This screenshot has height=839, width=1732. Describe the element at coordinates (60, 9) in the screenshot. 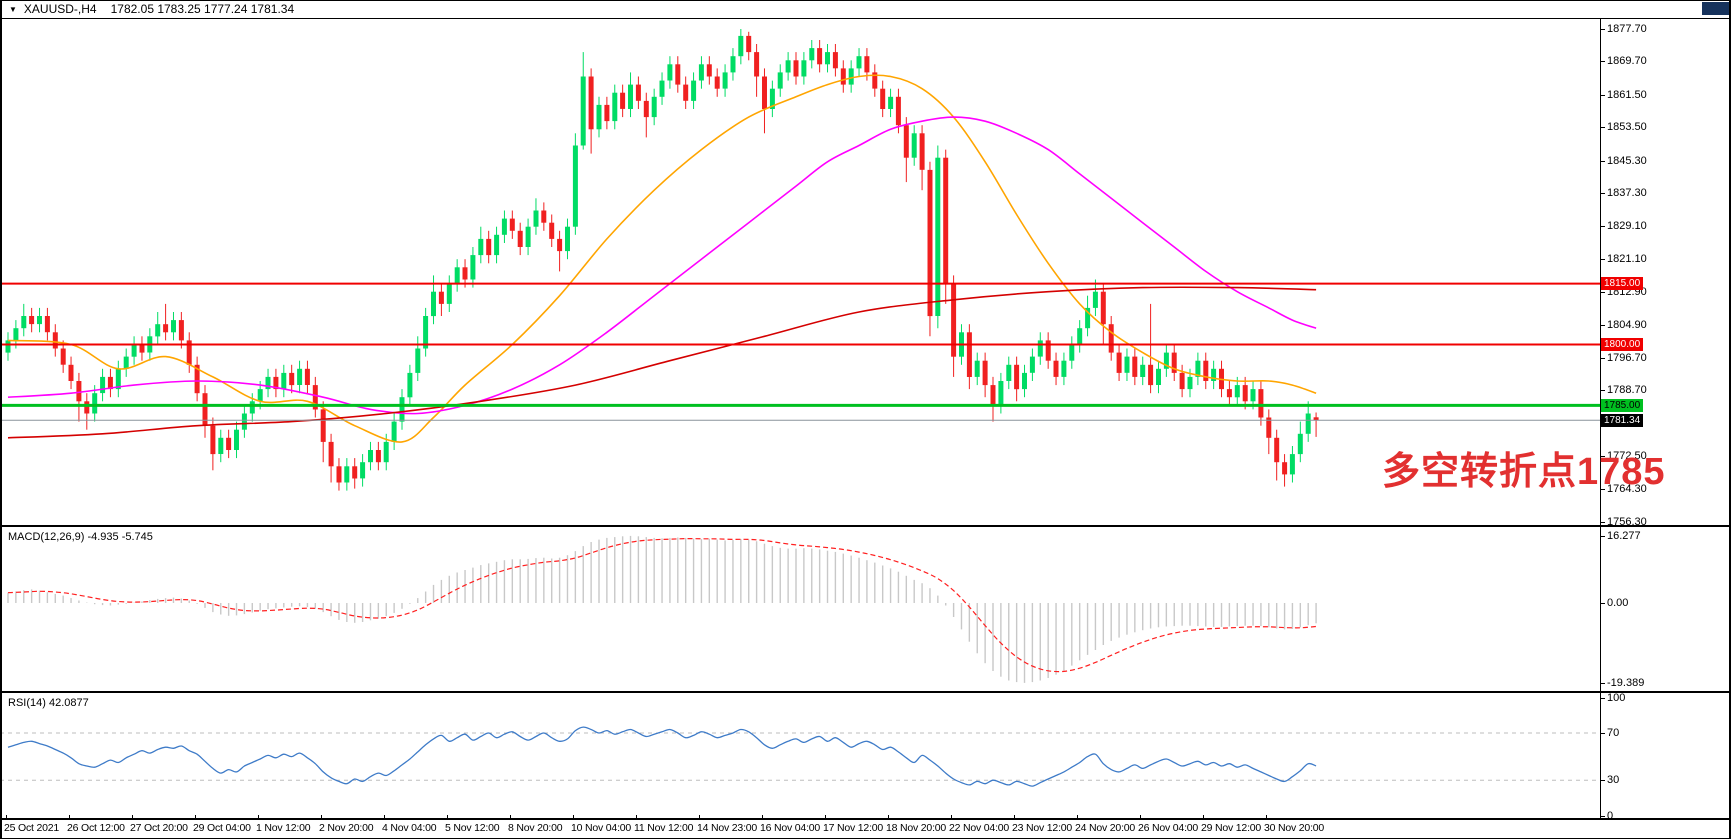

I see `symbol-timeframe-label: XAUUSD-,H4` at that location.